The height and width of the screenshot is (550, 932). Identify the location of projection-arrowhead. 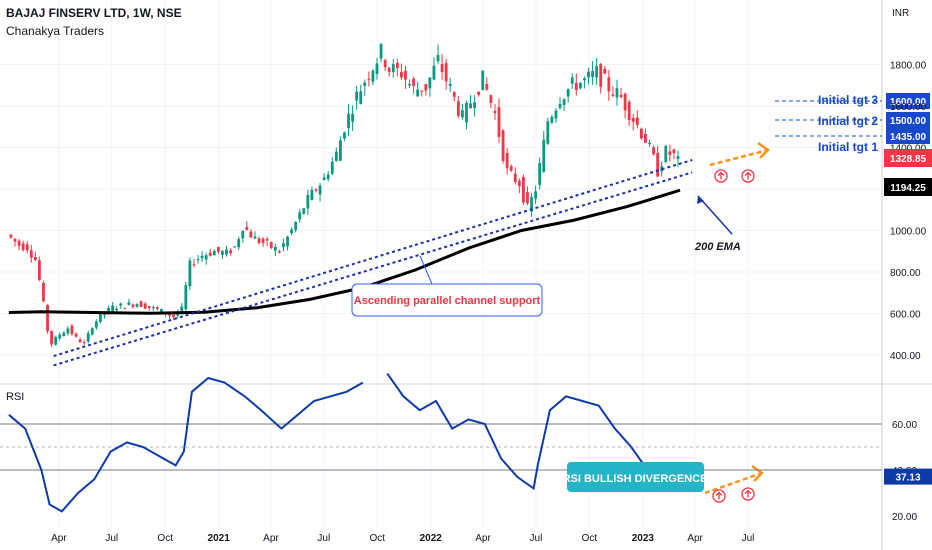
(757, 473).